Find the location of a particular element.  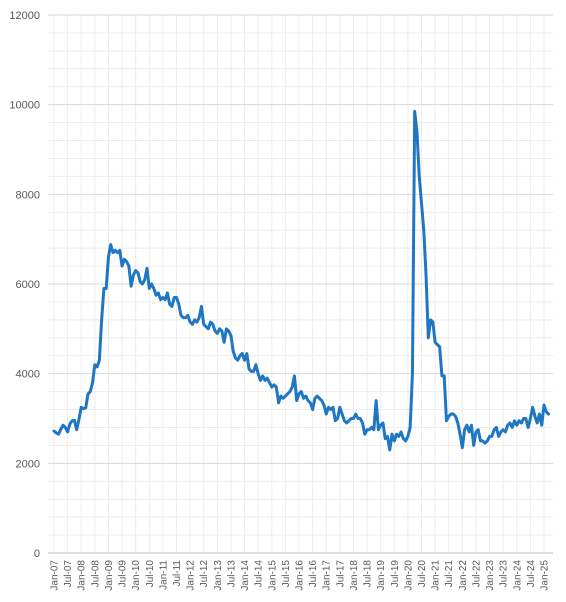

x-tick-label: Jan-16 is located at coordinates (300, 575).